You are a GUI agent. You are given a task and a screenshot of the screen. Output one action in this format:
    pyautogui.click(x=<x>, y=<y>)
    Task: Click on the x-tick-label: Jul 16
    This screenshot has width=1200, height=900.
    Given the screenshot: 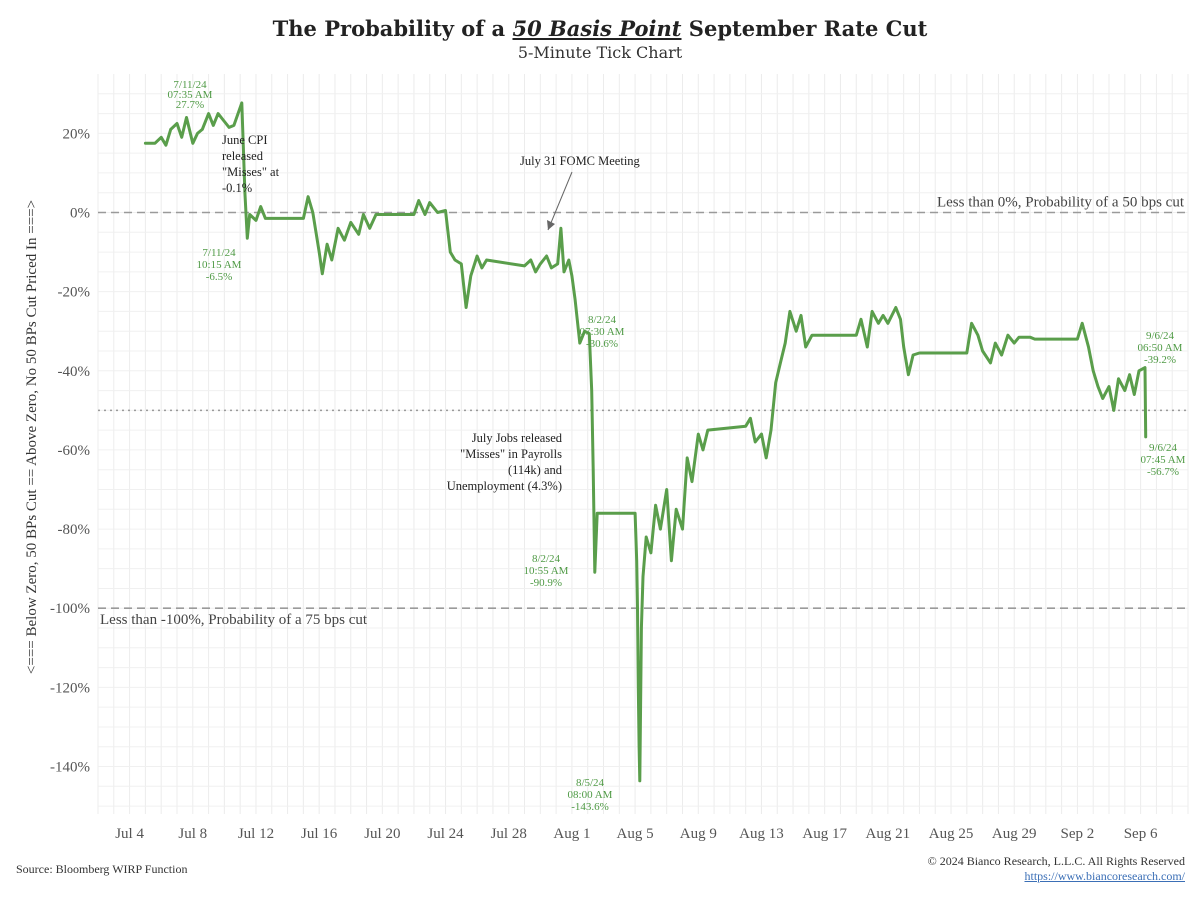 What is the action you would take?
    pyautogui.click(x=319, y=834)
    